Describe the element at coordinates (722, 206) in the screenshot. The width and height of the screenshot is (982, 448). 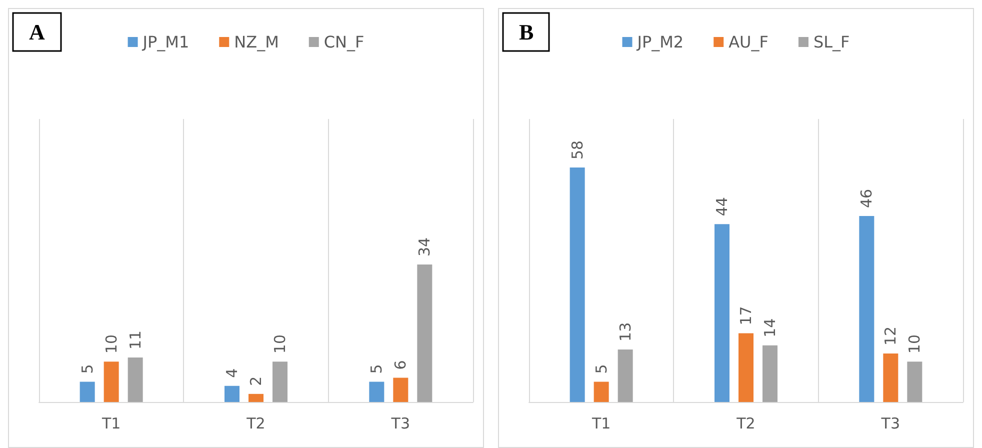
I see `data-label: 44` at that location.